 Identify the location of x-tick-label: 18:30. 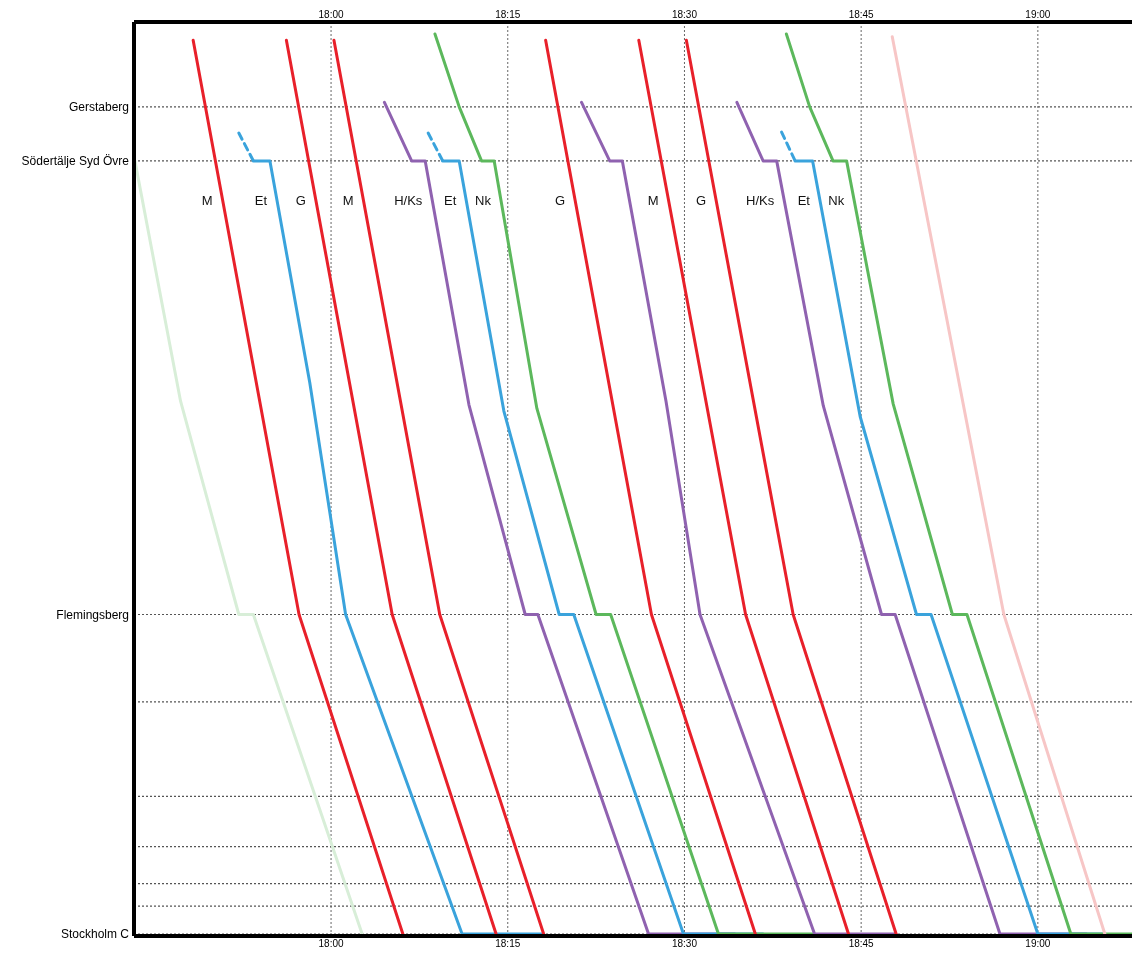
(684, 943).